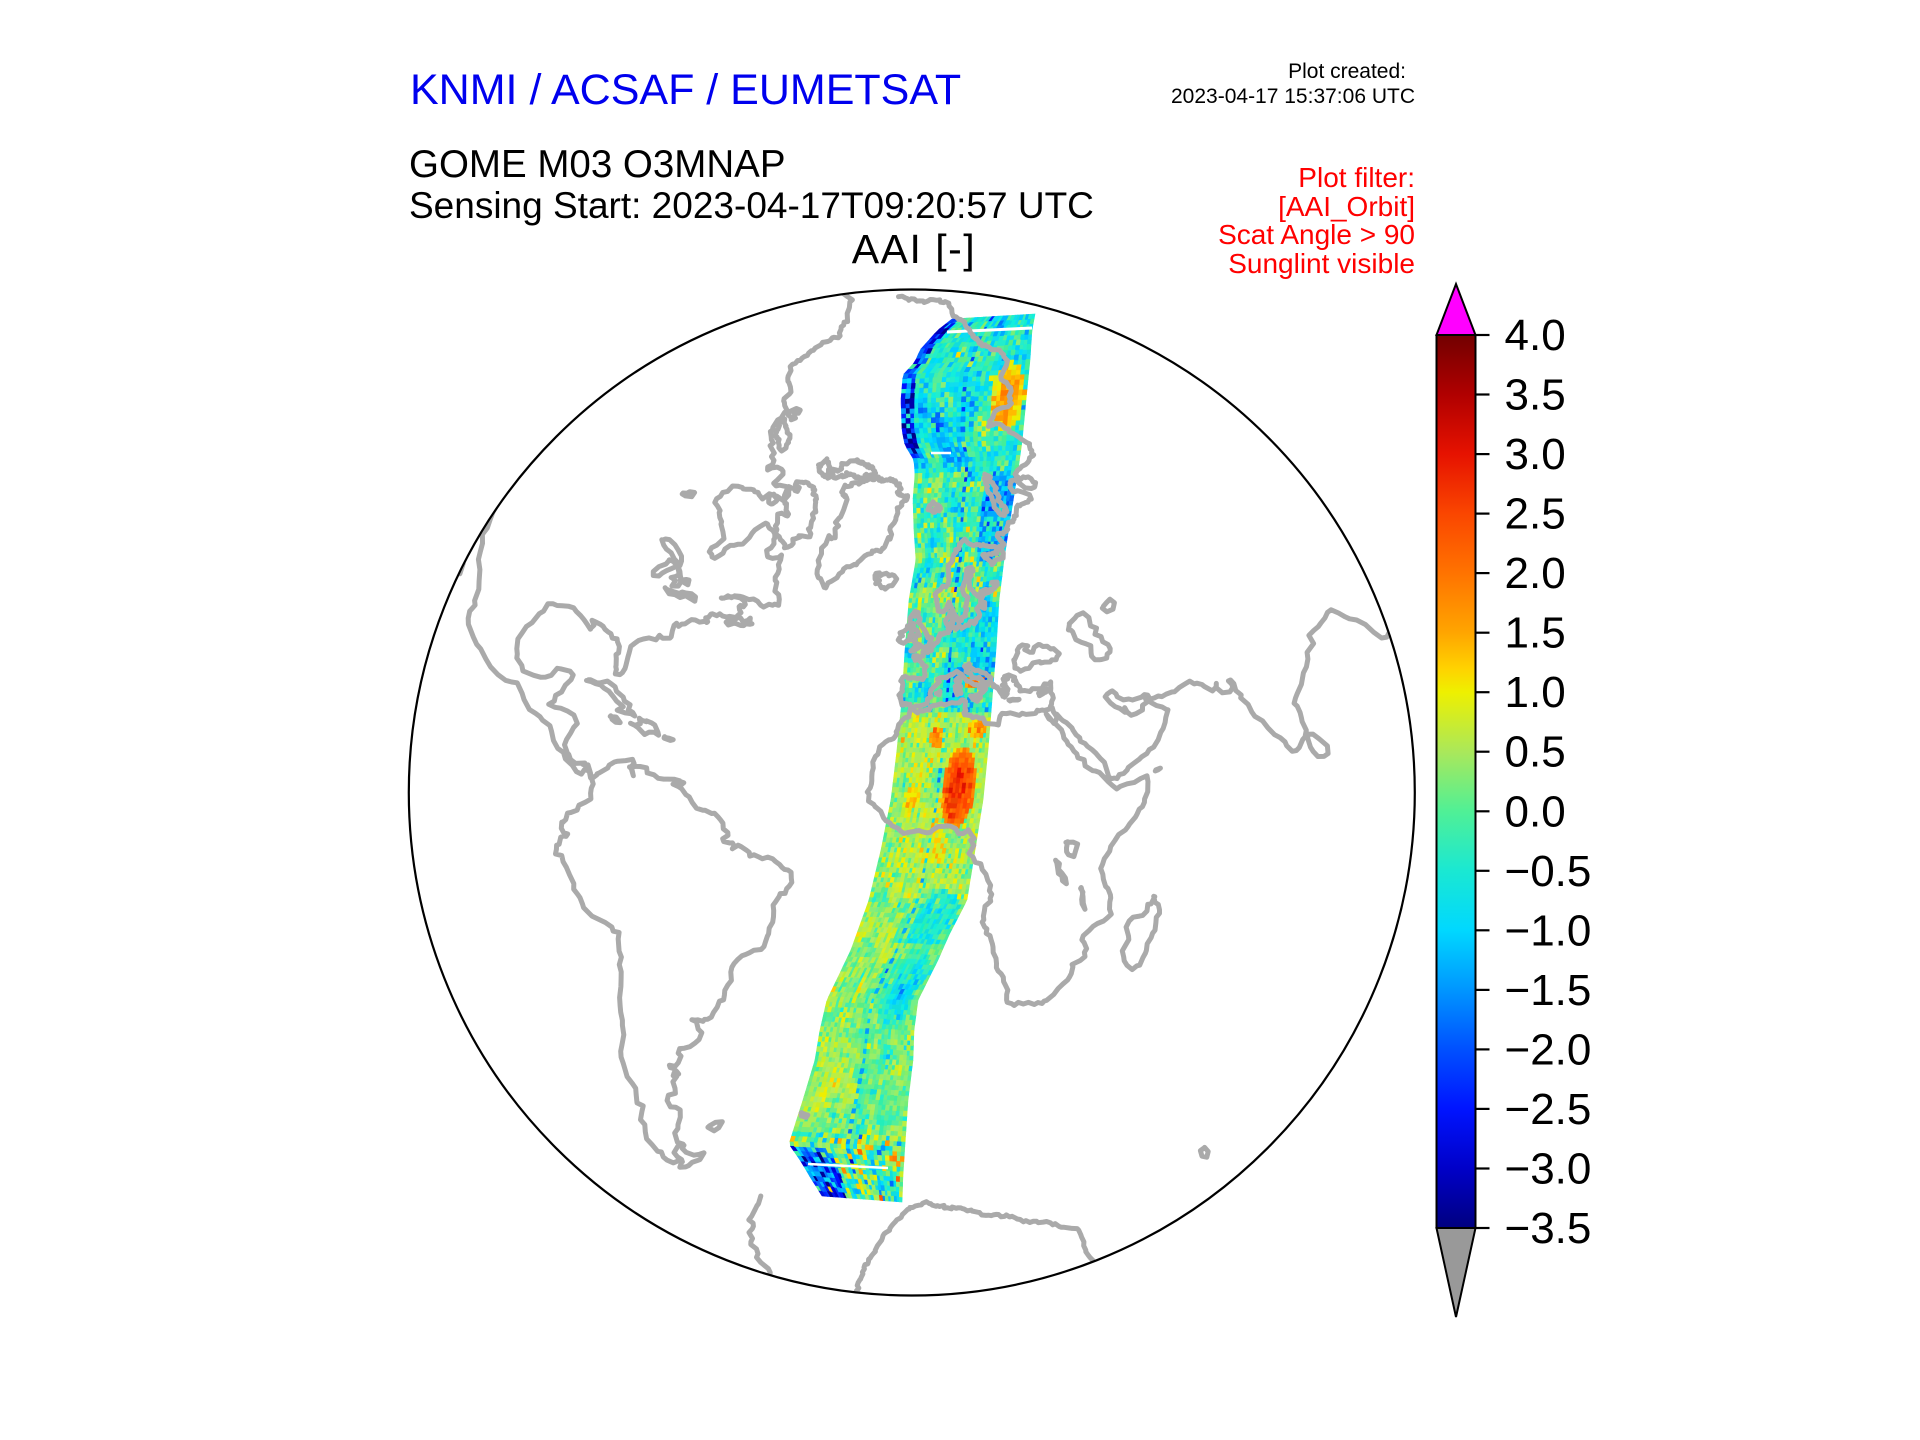  What do you see at coordinates (1548, 1049) in the screenshot?
I see `svg-text: −2.0` at bounding box center [1548, 1049].